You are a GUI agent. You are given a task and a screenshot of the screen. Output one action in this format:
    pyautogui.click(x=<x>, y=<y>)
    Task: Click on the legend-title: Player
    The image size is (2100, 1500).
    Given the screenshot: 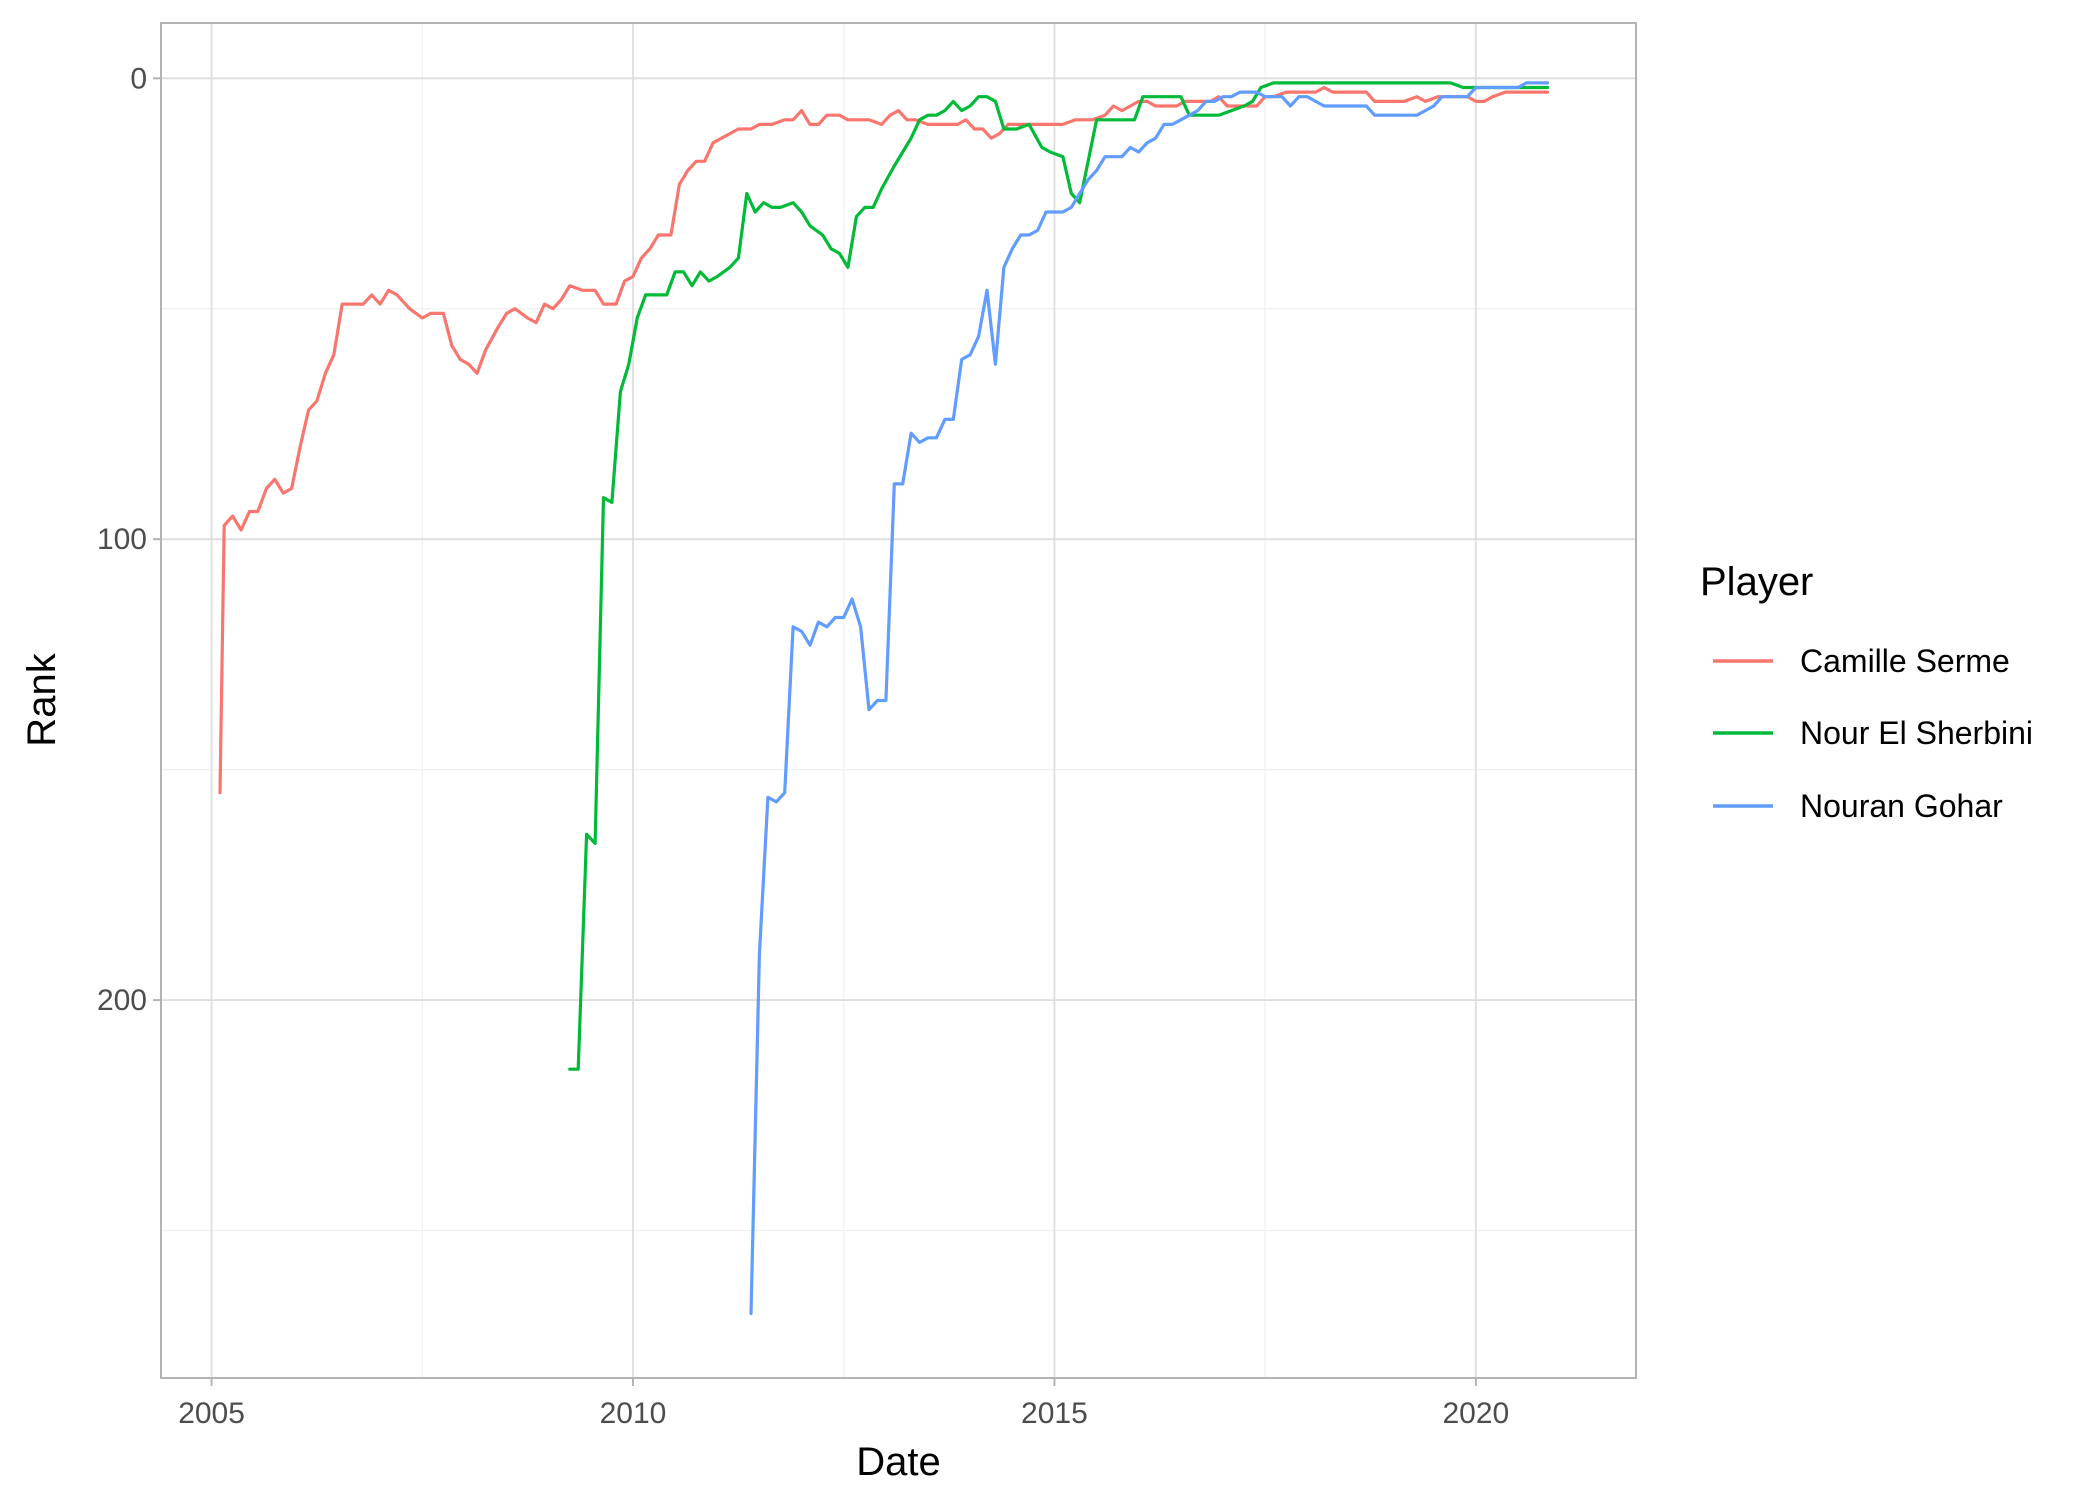 What is the action you would take?
    pyautogui.click(x=1756, y=582)
    